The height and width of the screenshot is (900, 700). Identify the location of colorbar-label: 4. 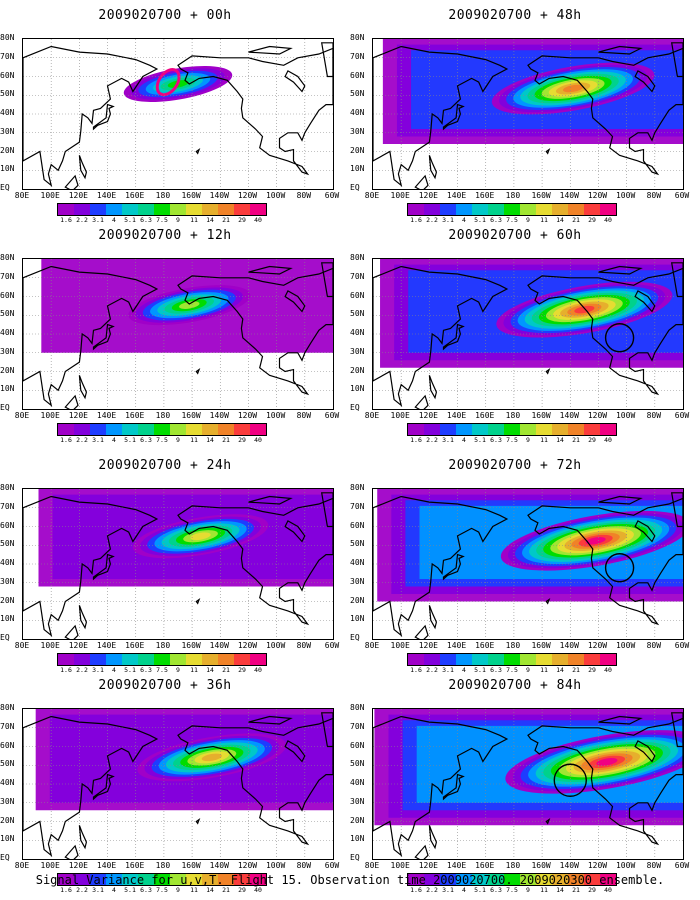
(114, 890).